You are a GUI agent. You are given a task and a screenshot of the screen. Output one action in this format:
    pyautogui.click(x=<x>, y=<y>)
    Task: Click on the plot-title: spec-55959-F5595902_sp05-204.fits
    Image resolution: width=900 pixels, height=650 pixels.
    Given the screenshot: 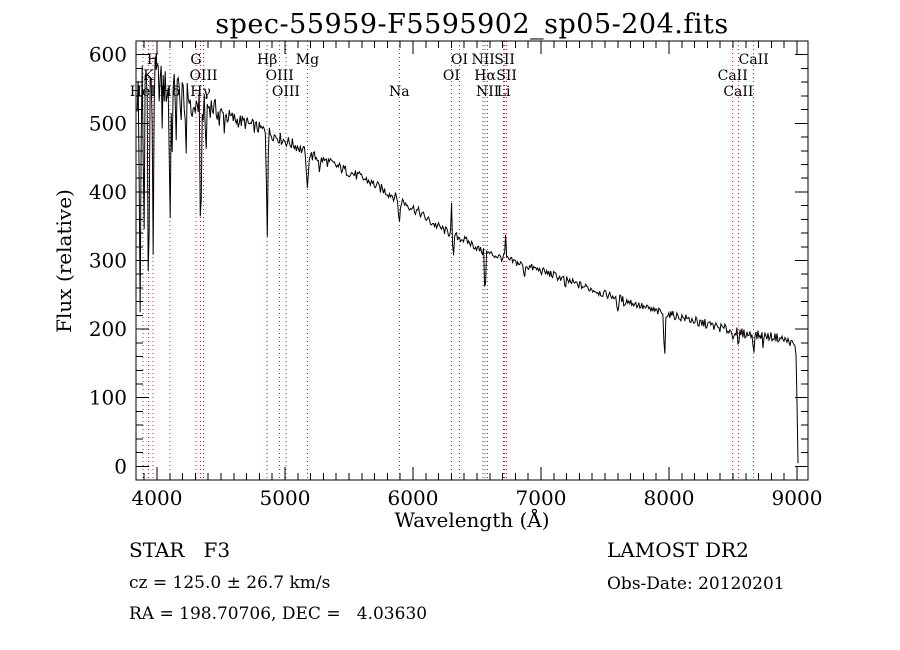 What is the action you would take?
    pyautogui.click(x=472, y=24)
    